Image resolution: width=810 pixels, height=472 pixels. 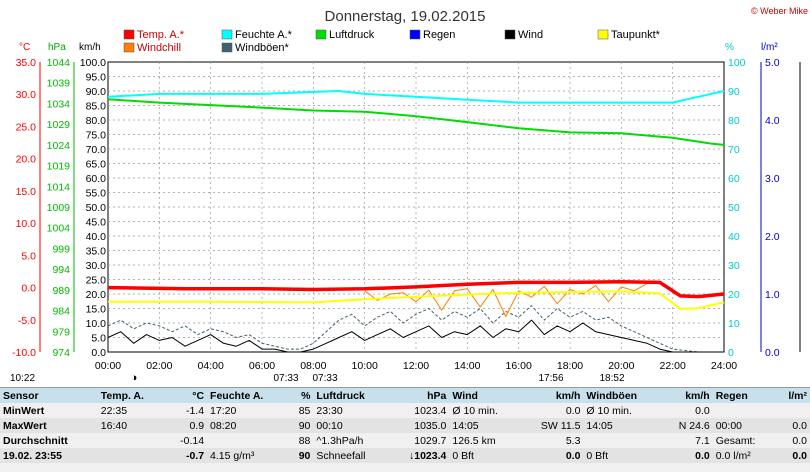 I want to click on stats-cell: -1.4, so click(x=195, y=410).